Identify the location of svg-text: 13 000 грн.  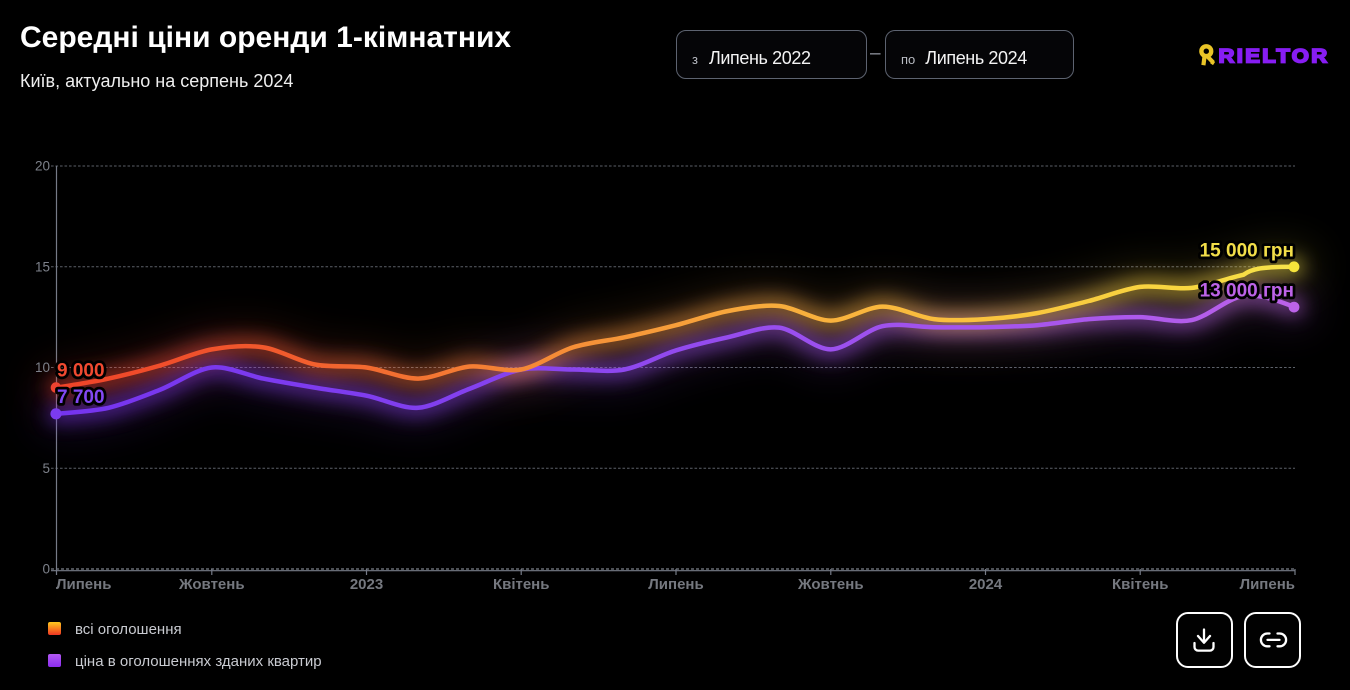
(1247, 291).